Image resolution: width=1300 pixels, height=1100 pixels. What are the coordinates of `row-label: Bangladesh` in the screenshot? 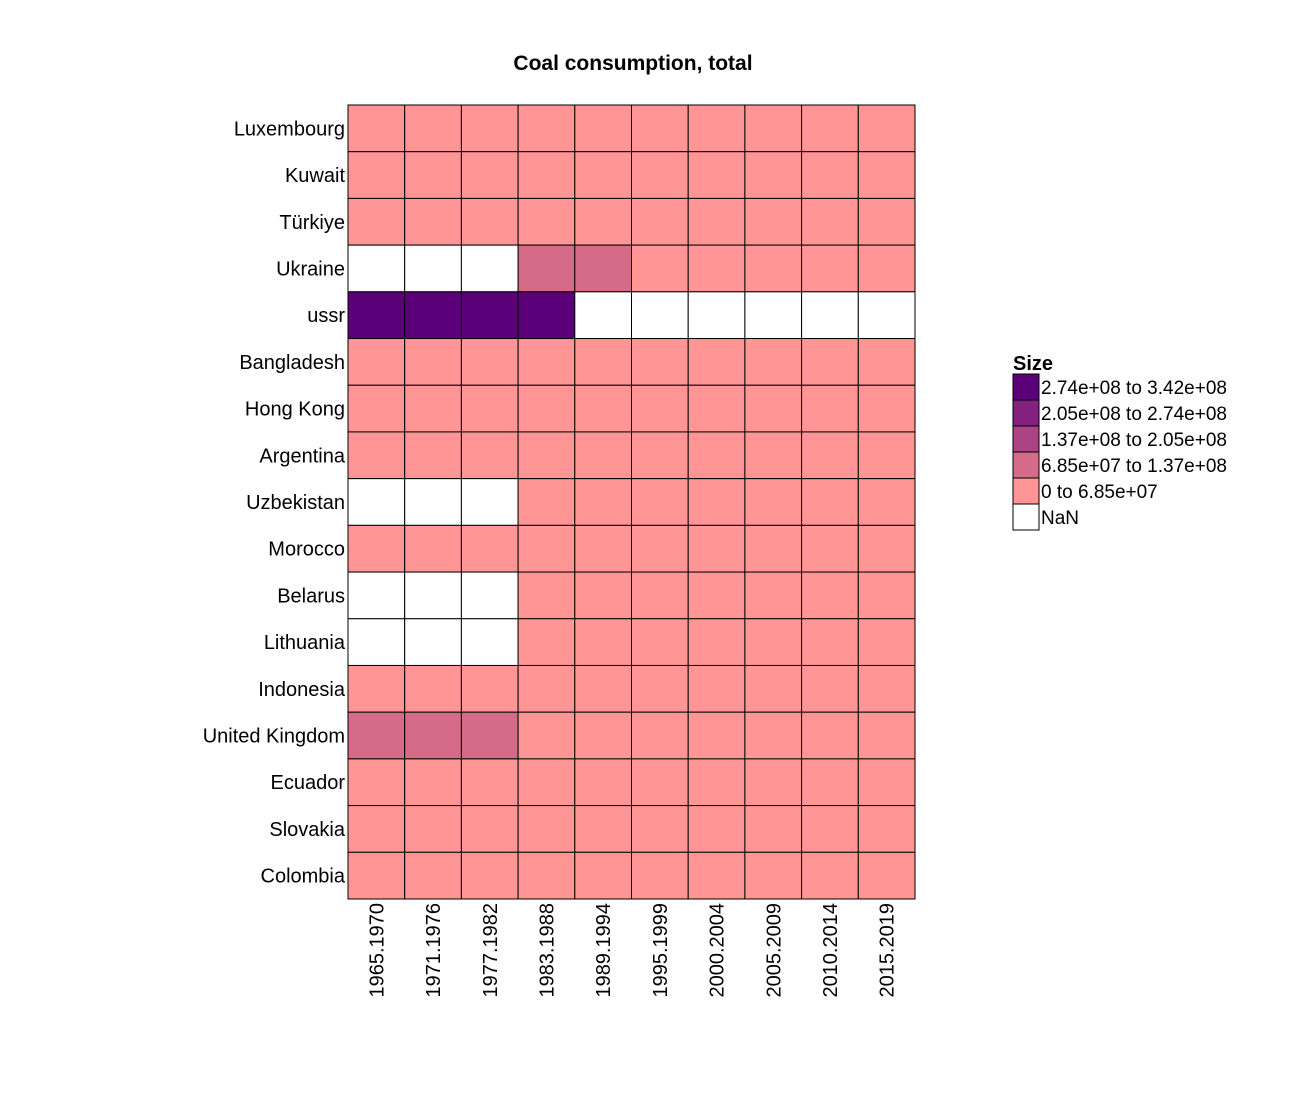 It's located at (292, 363).